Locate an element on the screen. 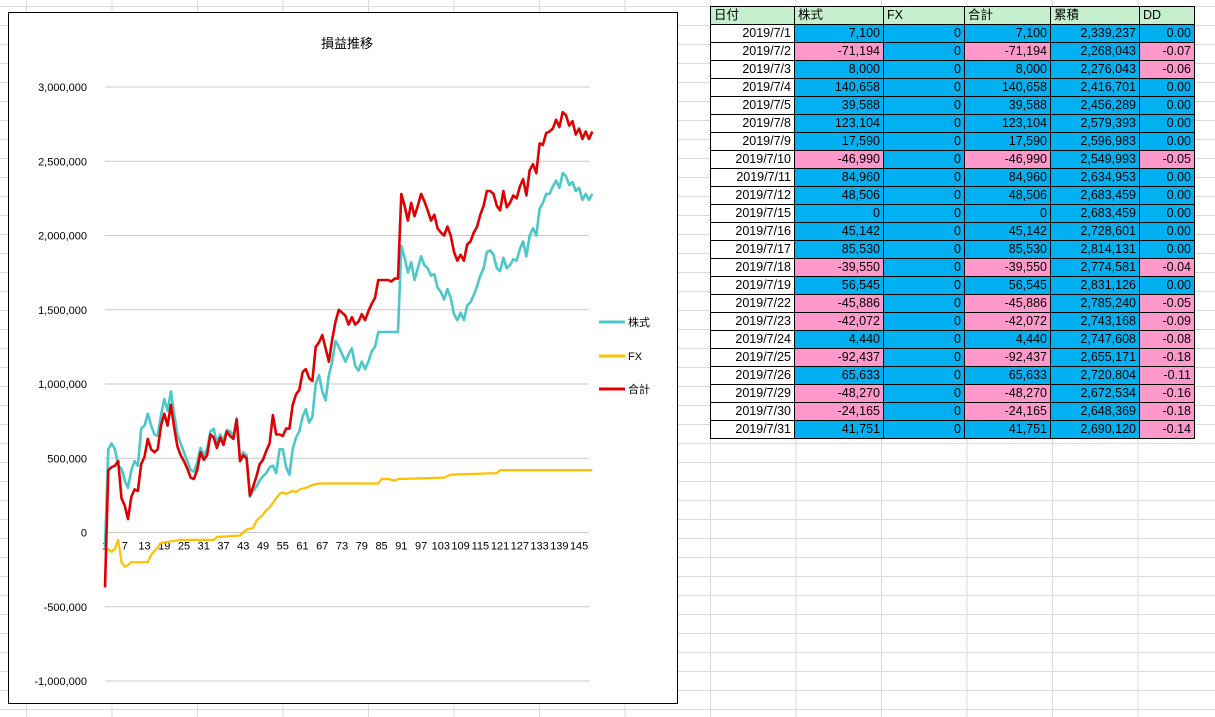 The image size is (1215, 717). cell-stock: -45,886 is located at coordinates (839, 303).